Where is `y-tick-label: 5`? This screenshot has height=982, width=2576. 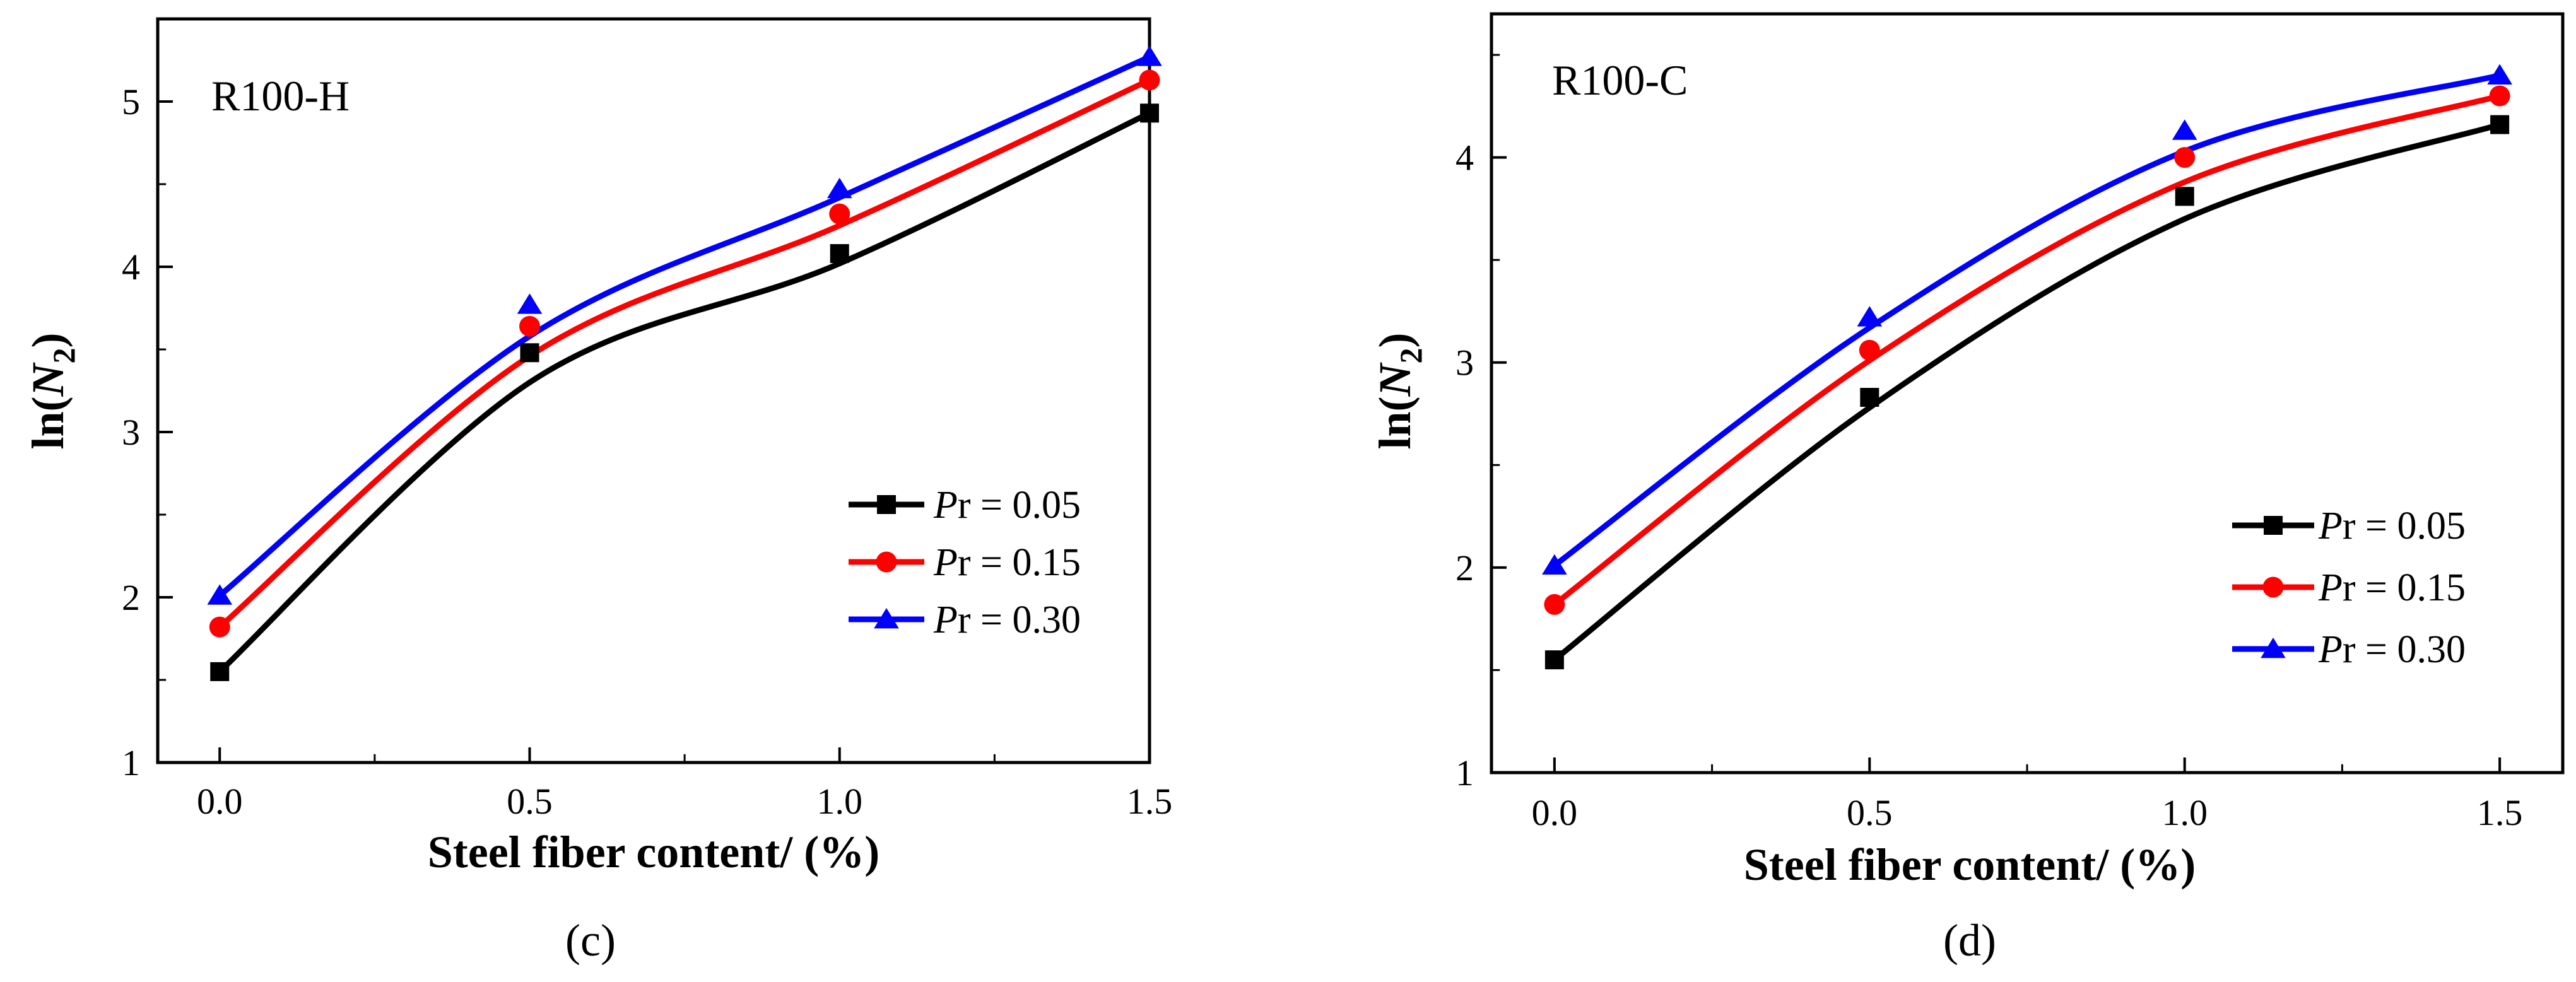 y-tick-label: 5 is located at coordinates (131, 102).